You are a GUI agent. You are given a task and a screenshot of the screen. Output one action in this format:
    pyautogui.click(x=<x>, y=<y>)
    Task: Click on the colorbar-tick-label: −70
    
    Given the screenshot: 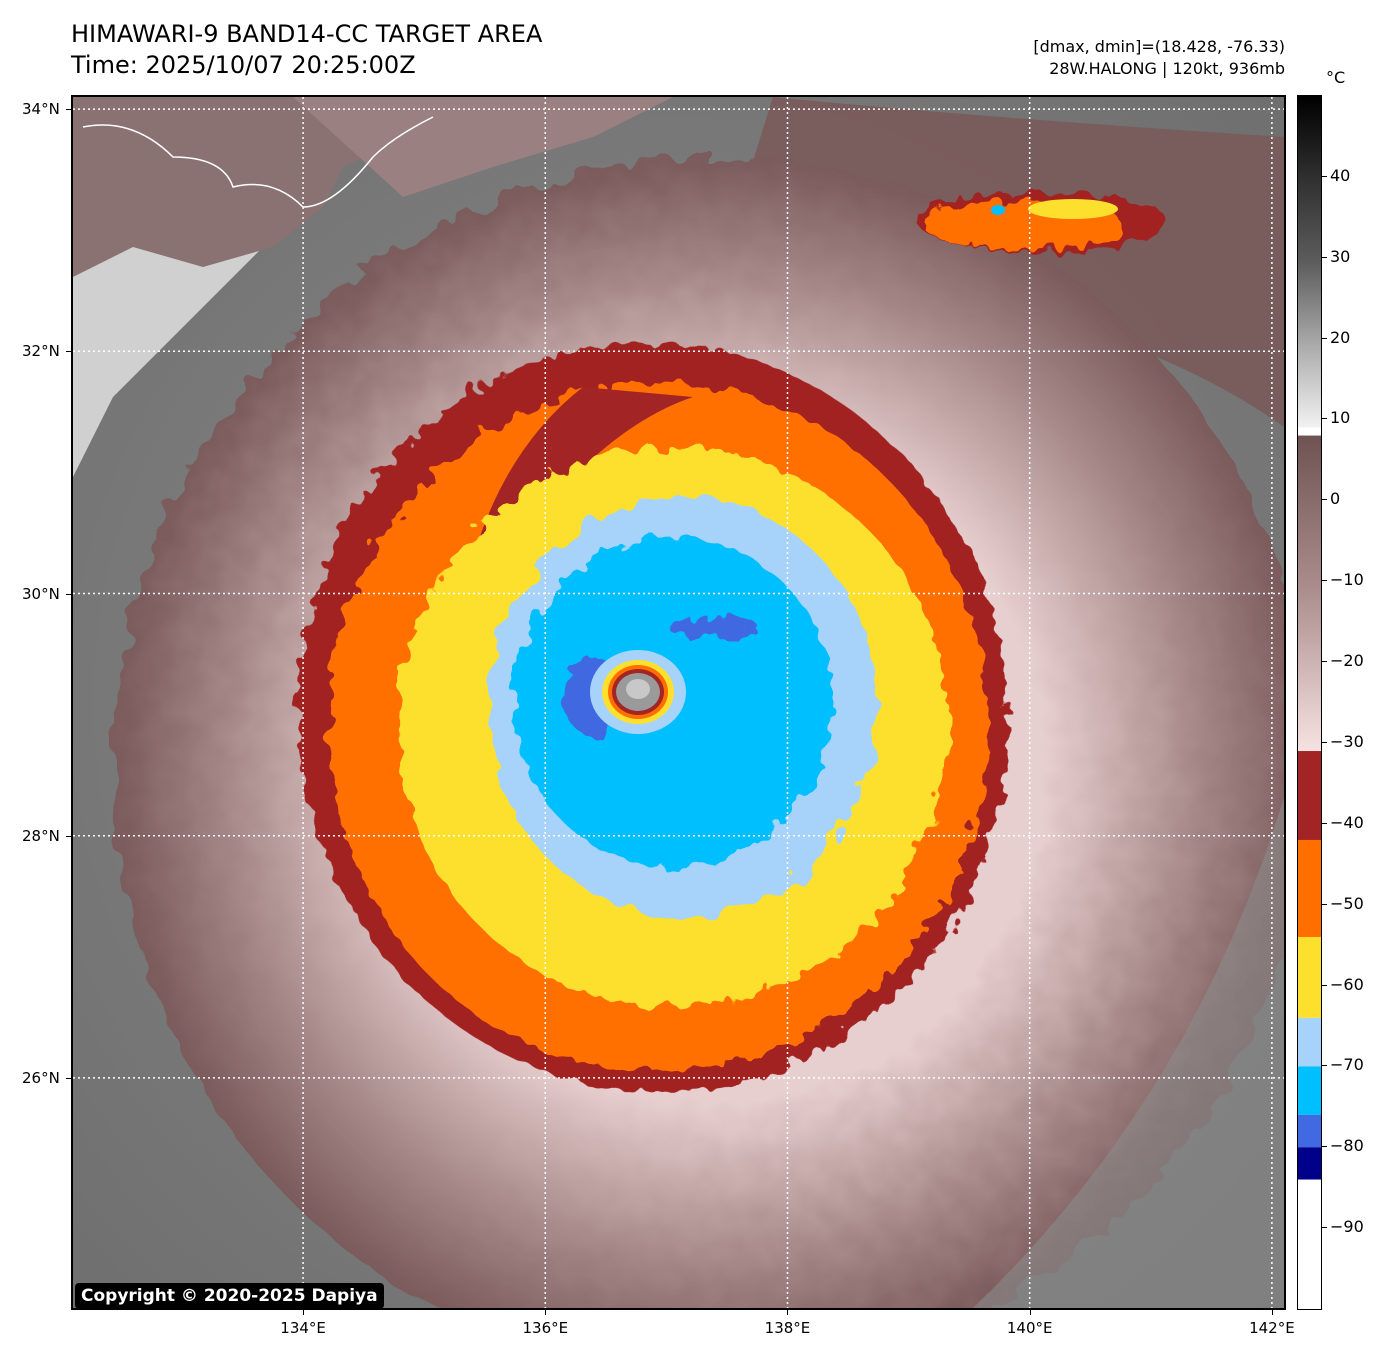 What is the action you would take?
    pyautogui.click(x=1347, y=1065)
    